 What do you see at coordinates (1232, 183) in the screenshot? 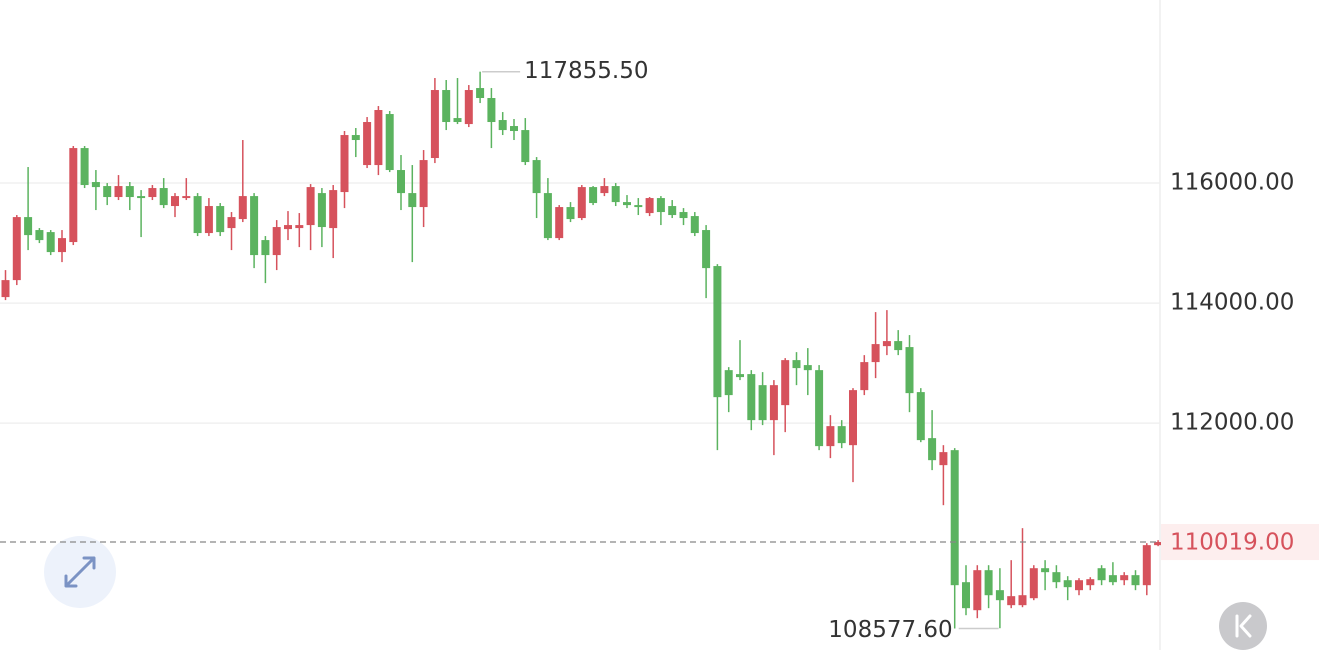
I see `y-tick-label: 116000.00` at bounding box center [1232, 183].